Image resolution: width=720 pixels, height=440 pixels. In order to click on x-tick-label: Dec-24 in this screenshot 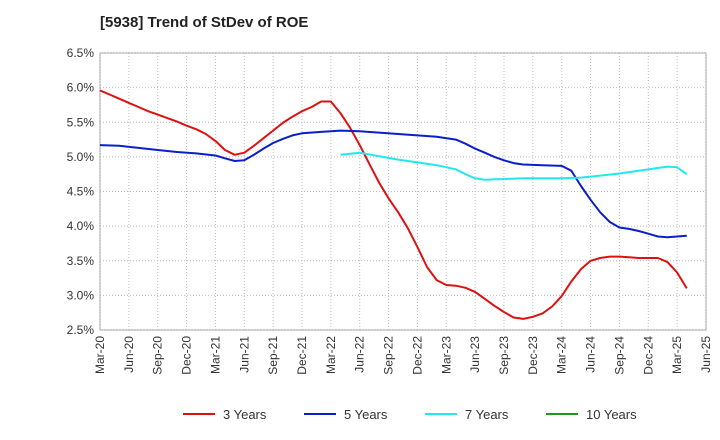, I will do `click(648, 355)`.